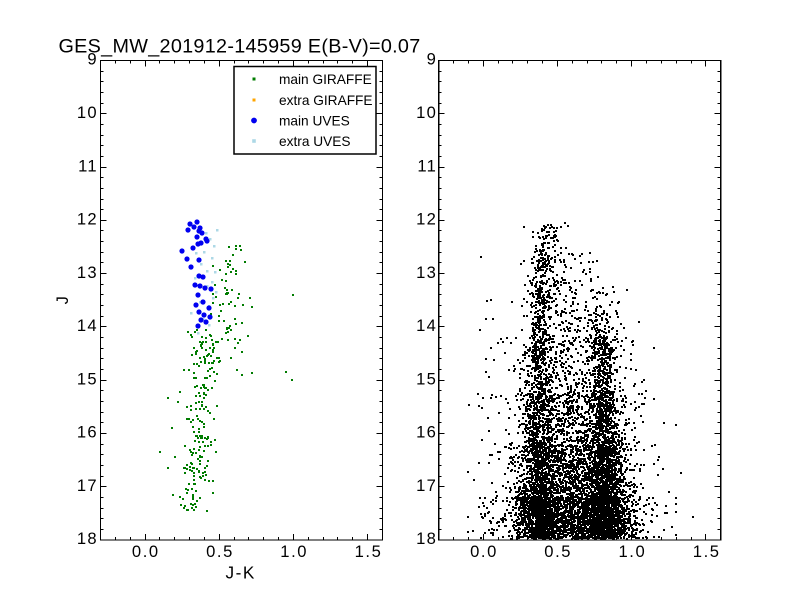  I want to click on svg-text: J, so click(62, 300).